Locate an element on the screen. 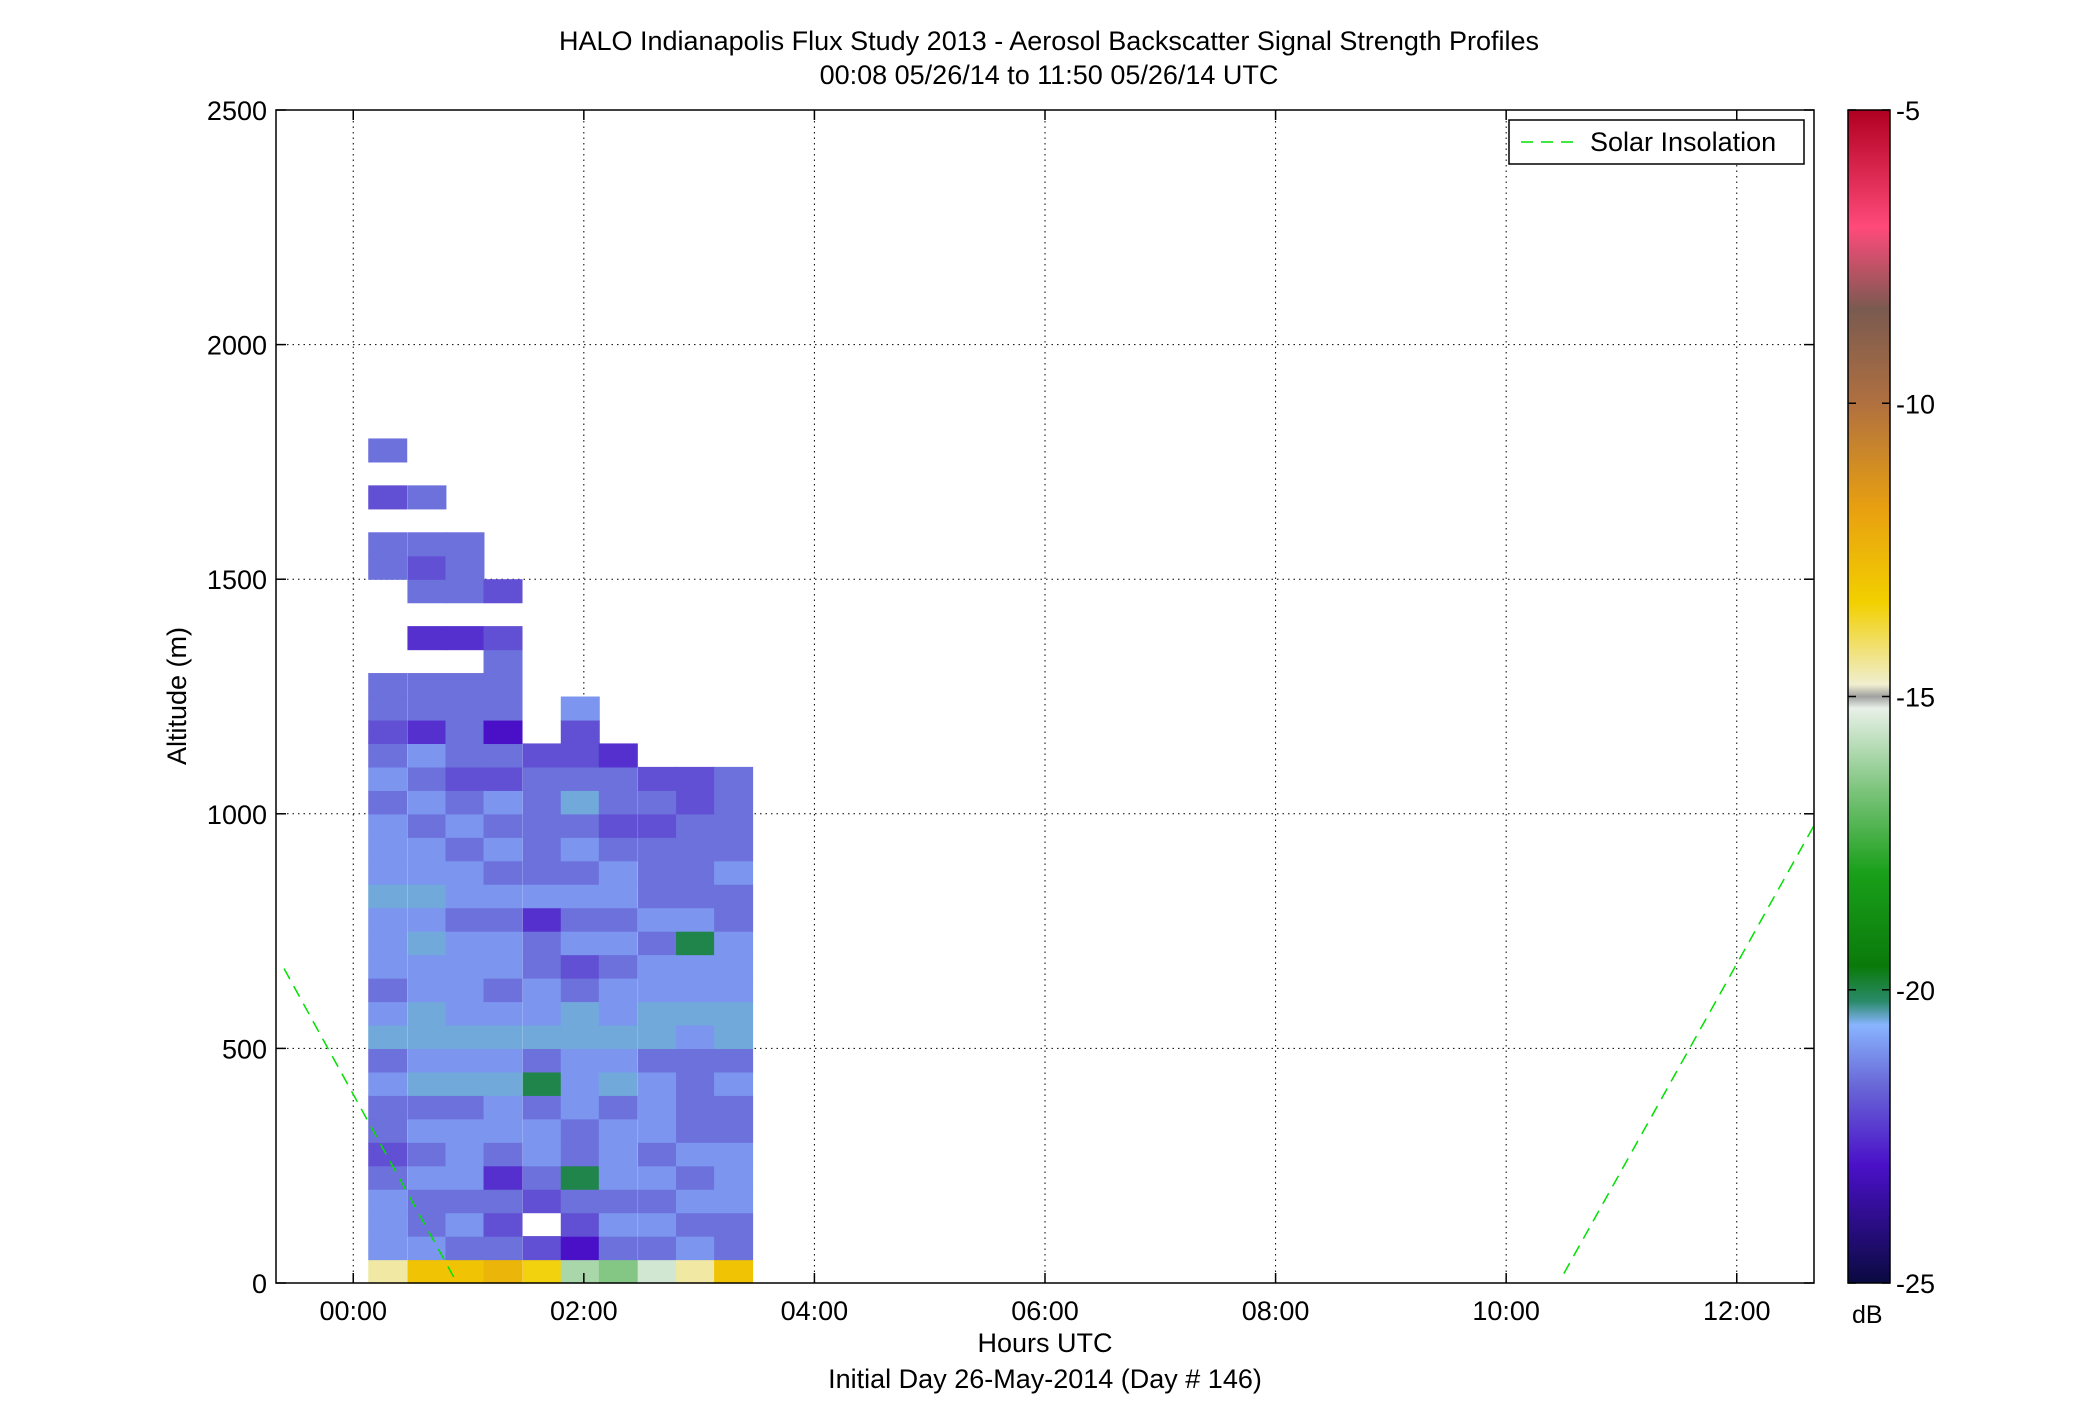 This screenshot has height=1425, width=2098. colorbar: -5 -10 -15 -20 -25 dB is located at coordinates (1891, 712).